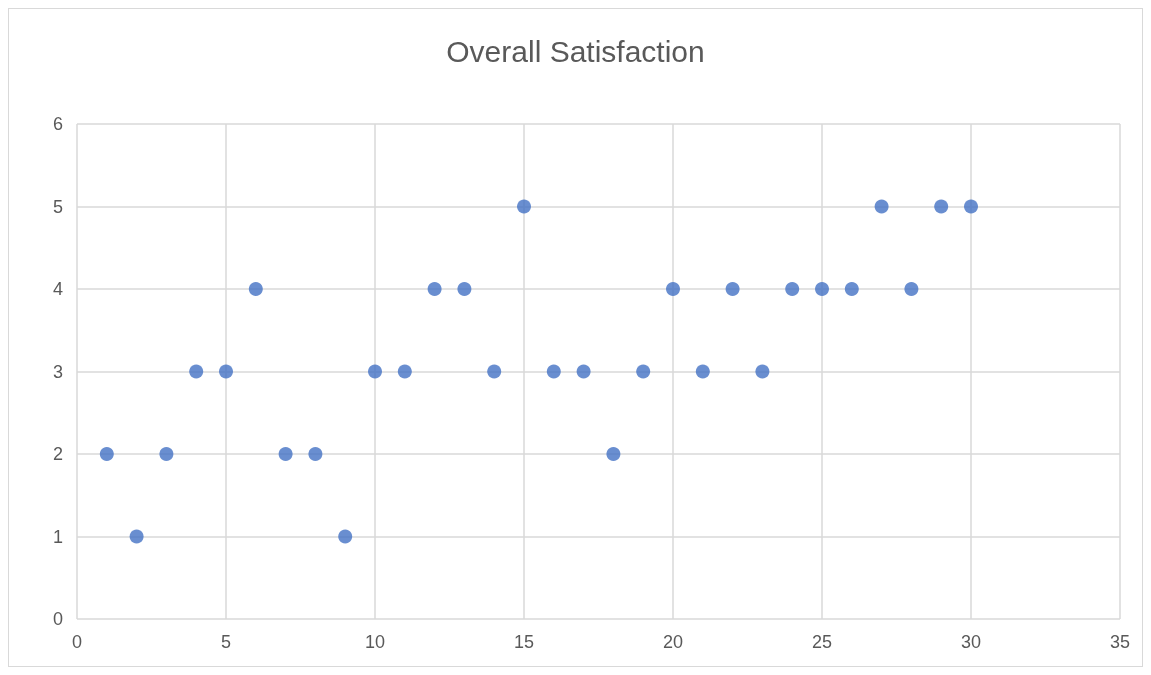  I want to click on chart-title: Overall Satisfaction, so click(575, 51).